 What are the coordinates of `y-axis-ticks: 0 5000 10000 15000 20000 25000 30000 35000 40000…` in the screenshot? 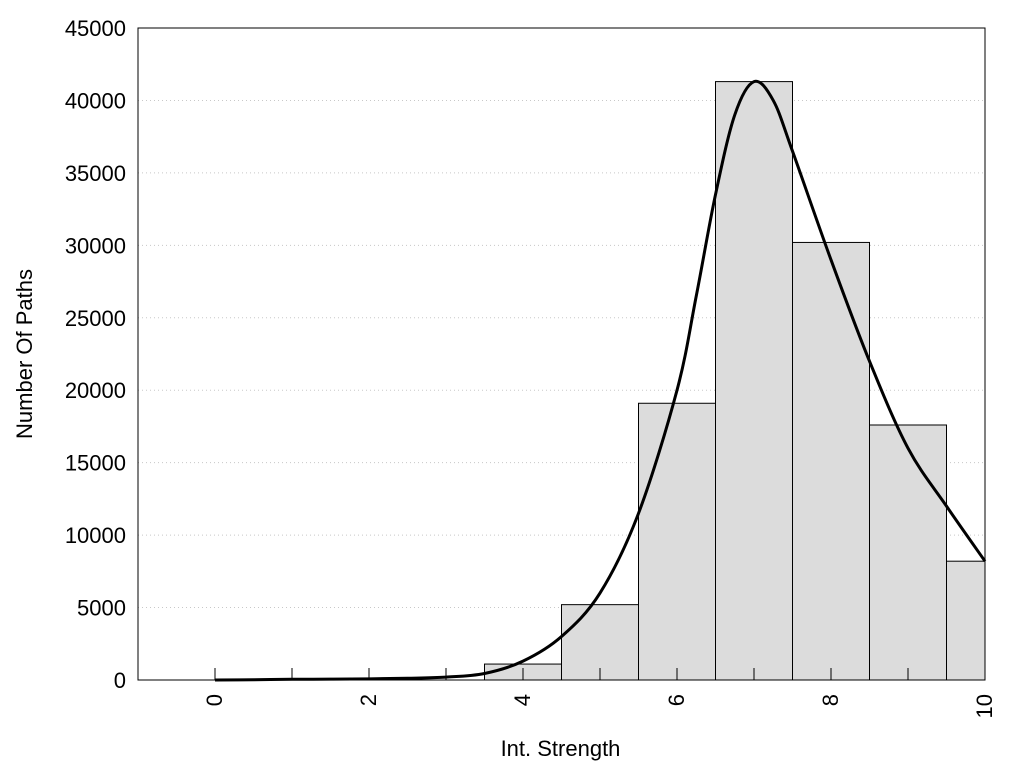 It's located at (95, 354).